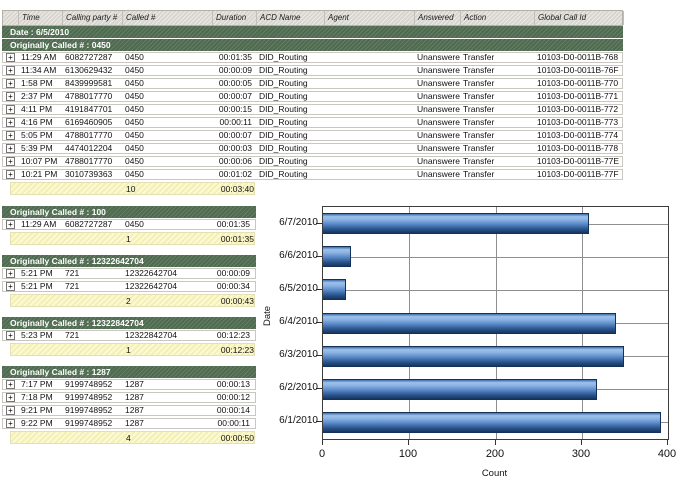 The width and height of the screenshot is (676, 485). What do you see at coordinates (151, 273) in the screenshot?
I see `cell-called: 12322642704` at bounding box center [151, 273].